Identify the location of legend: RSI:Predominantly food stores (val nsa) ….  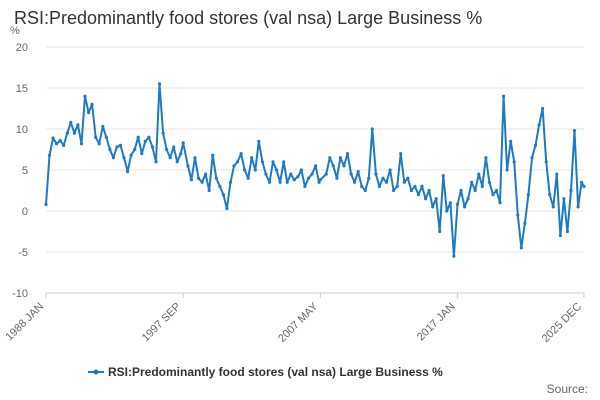
(265, 372).